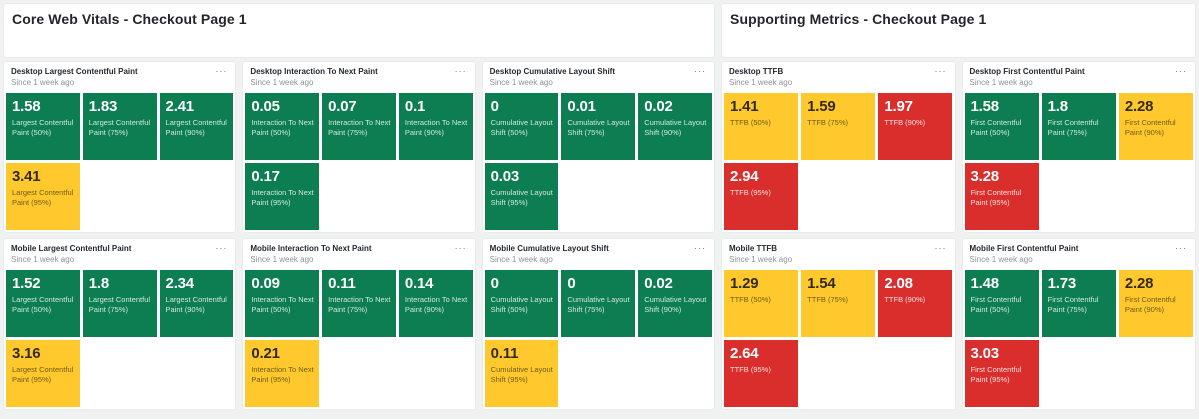  I want to click on stat-value: 3.03, so click(985, 353).